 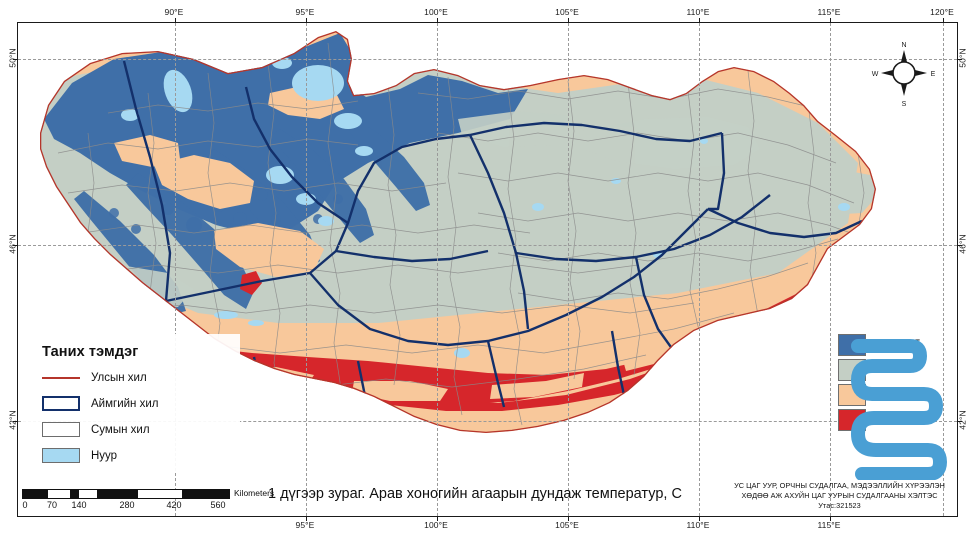 I want to click on scale-tick-label: 420, so click(x=174, y=505).